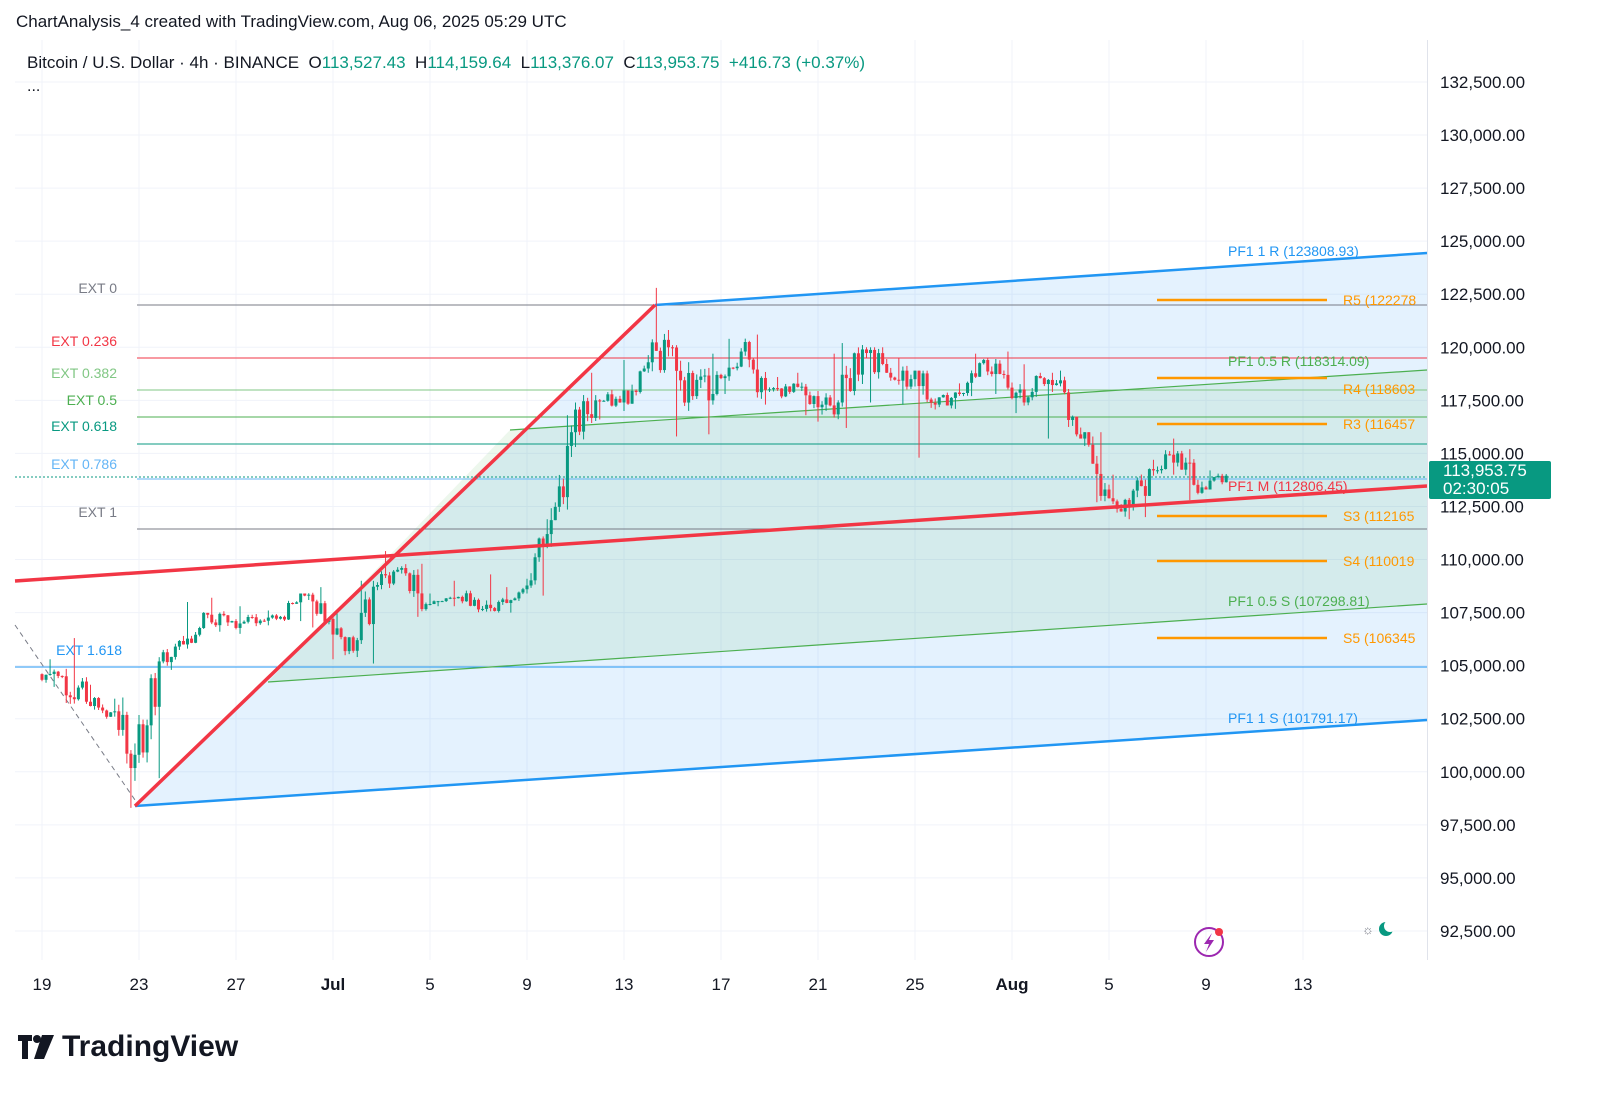 The image size is (1600, 1112). I want to click on high-value: 114,159.64, so click(469, 62).